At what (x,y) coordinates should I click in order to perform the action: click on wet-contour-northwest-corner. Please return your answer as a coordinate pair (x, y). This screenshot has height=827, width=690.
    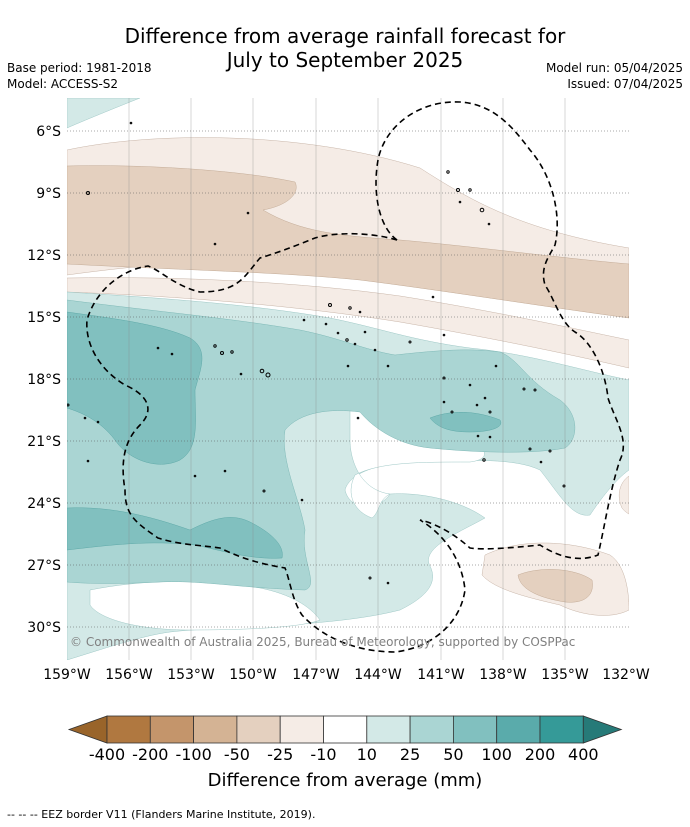
    Looking at the image, I should click on (104, 113).